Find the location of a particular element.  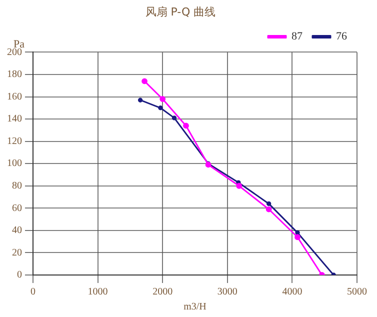

y-tick-label: 80 is located at coordinates (17, 186).